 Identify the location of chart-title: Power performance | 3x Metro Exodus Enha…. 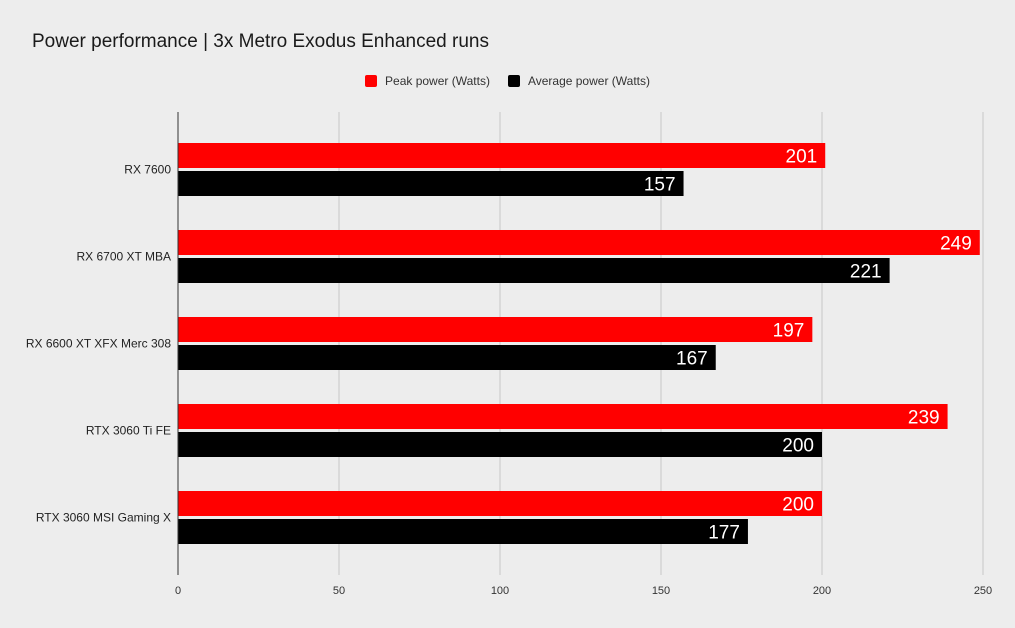
(260, 41).